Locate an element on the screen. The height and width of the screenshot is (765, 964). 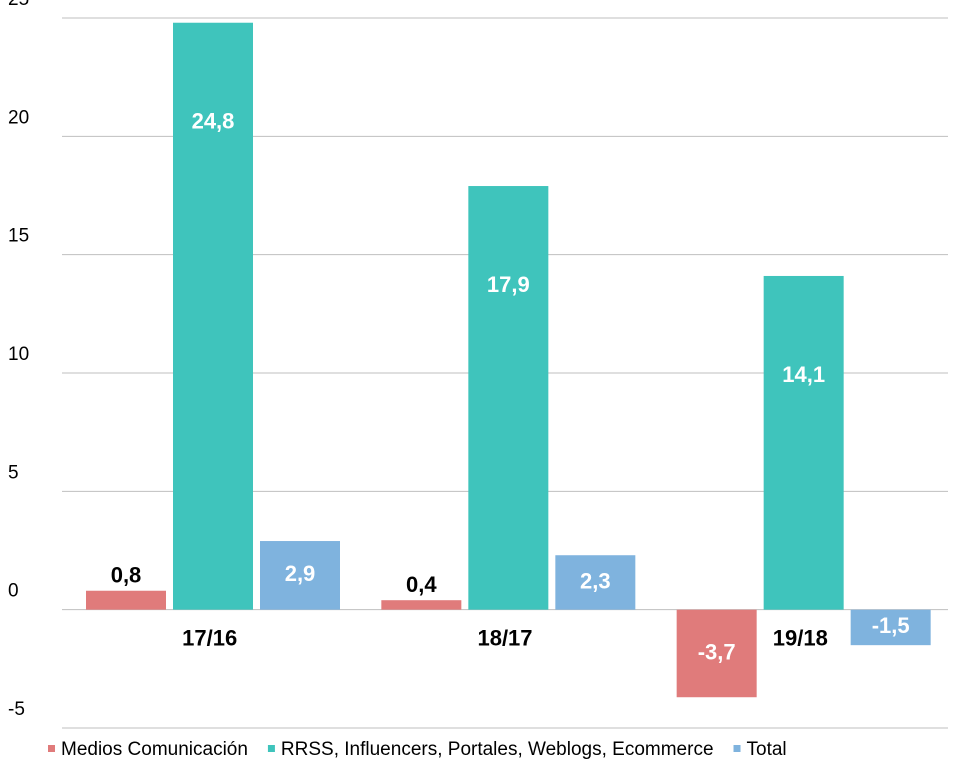
data-label: 0,8 is located at coordinates (126, 575).